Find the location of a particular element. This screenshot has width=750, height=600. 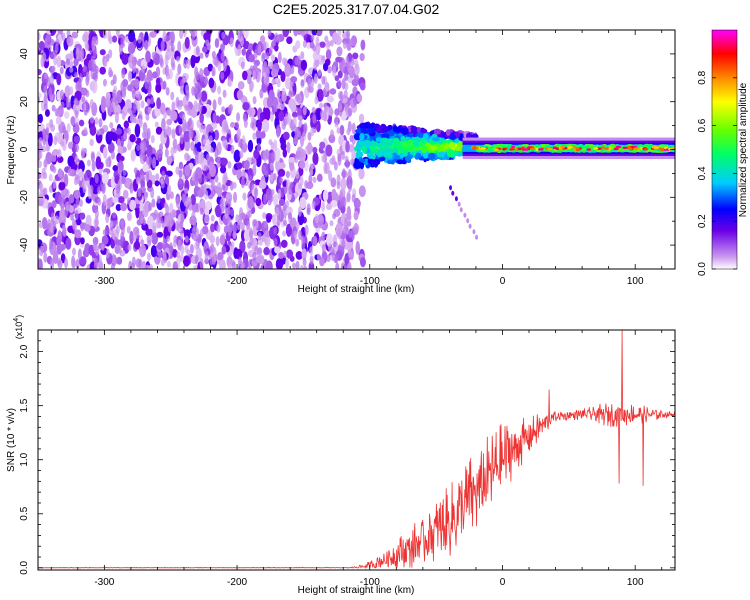

y-tick-label: 2.0 is located at coordinates (24, 351).